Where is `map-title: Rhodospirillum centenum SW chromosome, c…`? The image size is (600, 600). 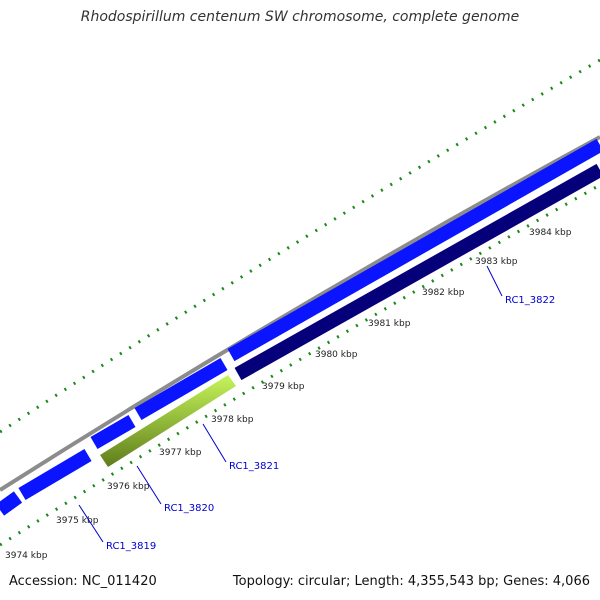 map-title: Rhodospirillum centenum SW chromosome, c… is located at coordinates (300, 17).